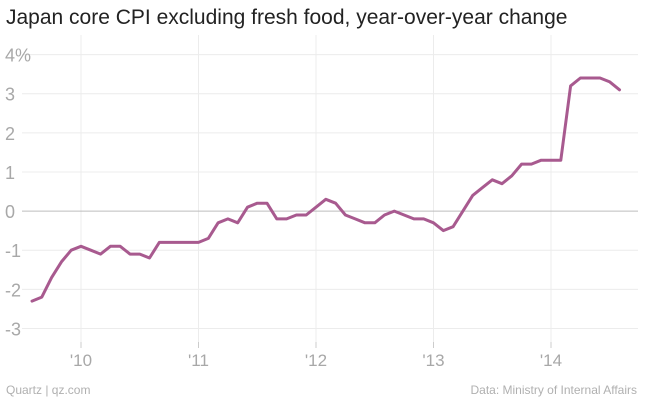  What do you see at coordinates (10, 173) in the screenshot?
I see `y-tick-label: 1` at bounding box center [10, 173].